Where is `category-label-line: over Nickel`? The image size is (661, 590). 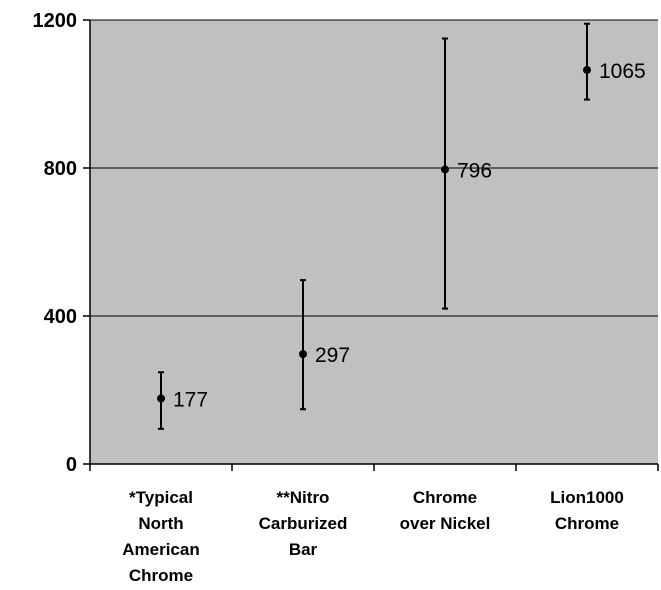
category-label-line: over Nickel is located at coordinates (445, 523).